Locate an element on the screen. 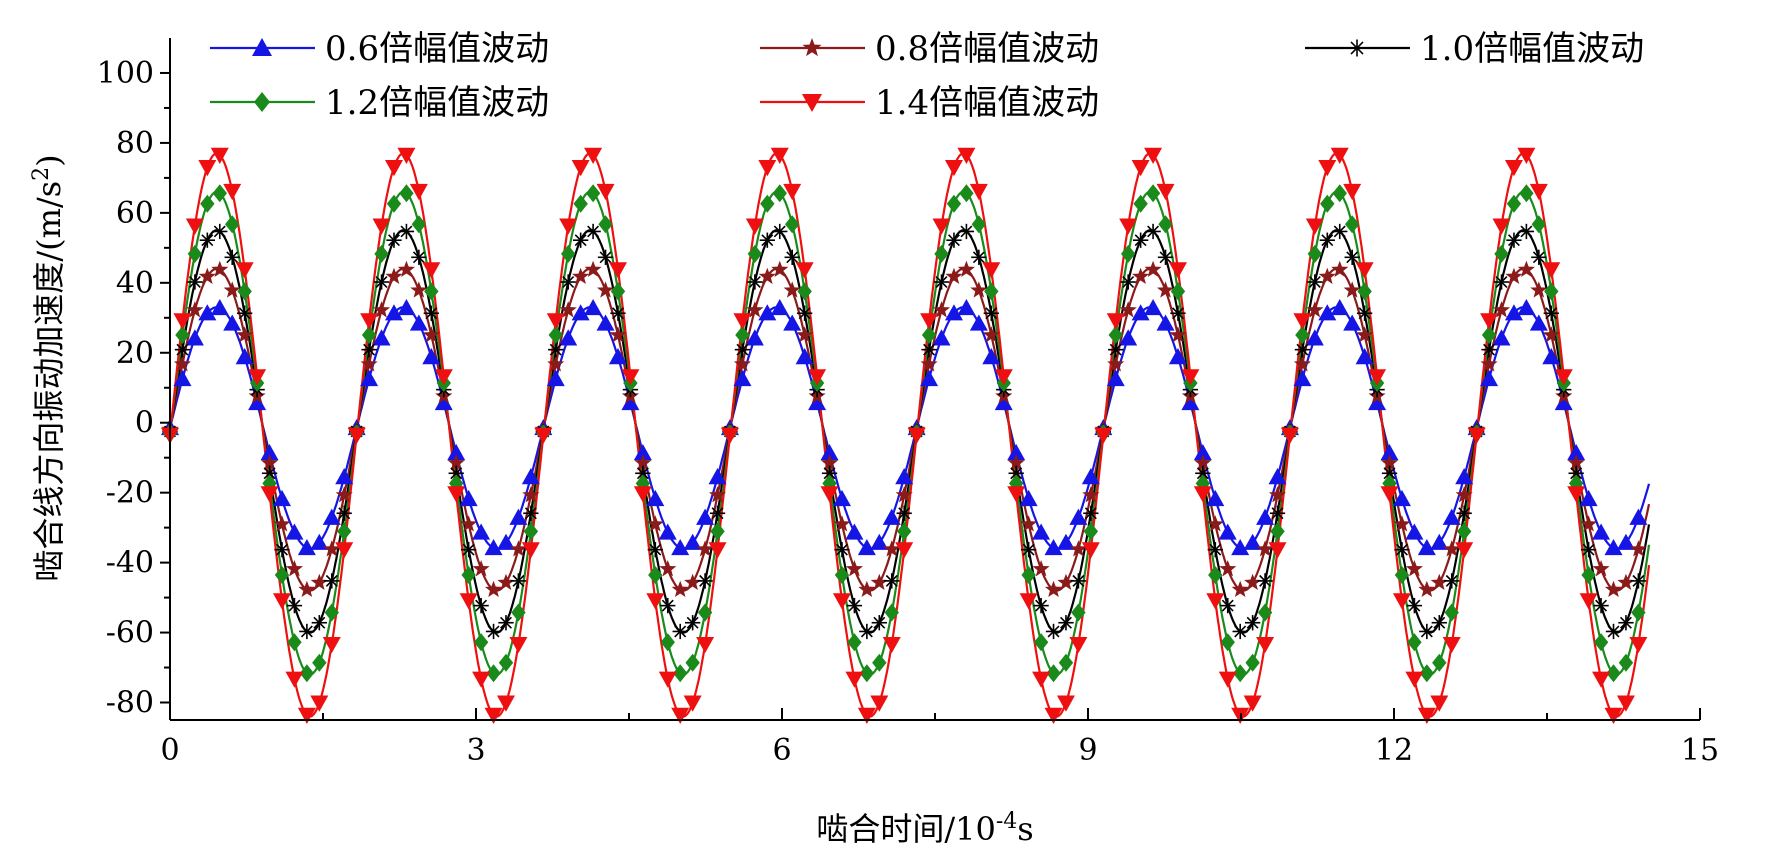 The width and height of the screenshot is (1766, 852). legend-marker is located at coordinates (812, 103).